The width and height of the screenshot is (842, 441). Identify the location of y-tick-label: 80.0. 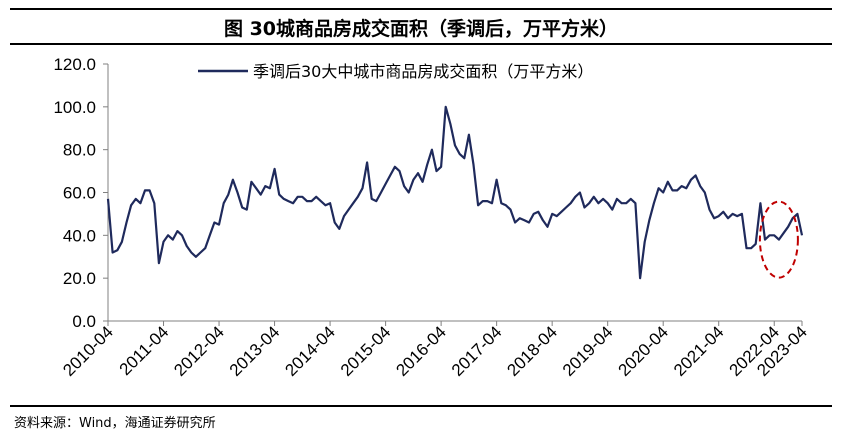
(79, 150).